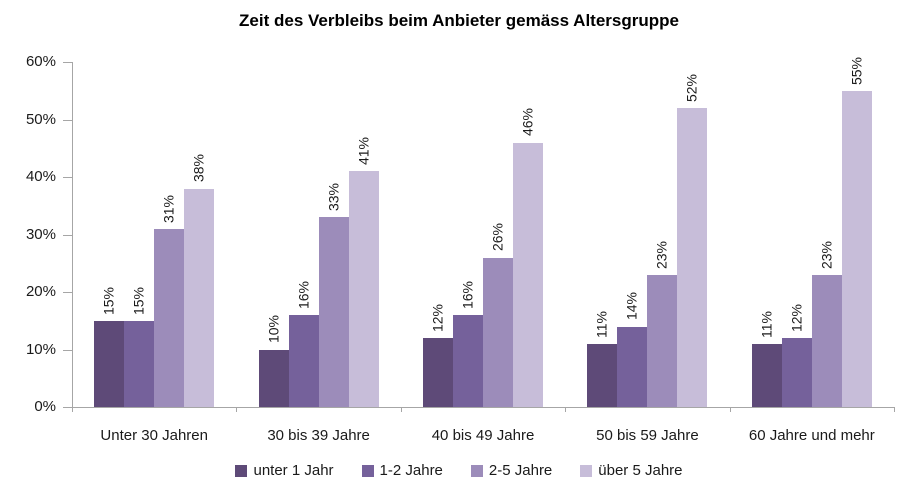 Image resolution: width=918 pixels, height=500 pixels. What do you see at coordinates (199, 280) in the screenshot?
I see `bar: 38%` at bounding box center [199, 280].